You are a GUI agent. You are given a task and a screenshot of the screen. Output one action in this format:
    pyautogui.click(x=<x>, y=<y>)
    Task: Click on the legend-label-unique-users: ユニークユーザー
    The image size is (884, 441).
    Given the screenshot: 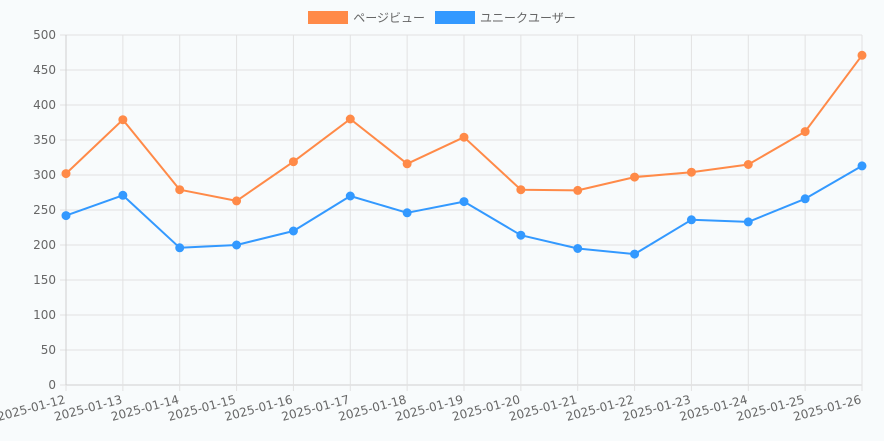 What is the action you would take?
    pyautogui.click(x=528, y=18)
    